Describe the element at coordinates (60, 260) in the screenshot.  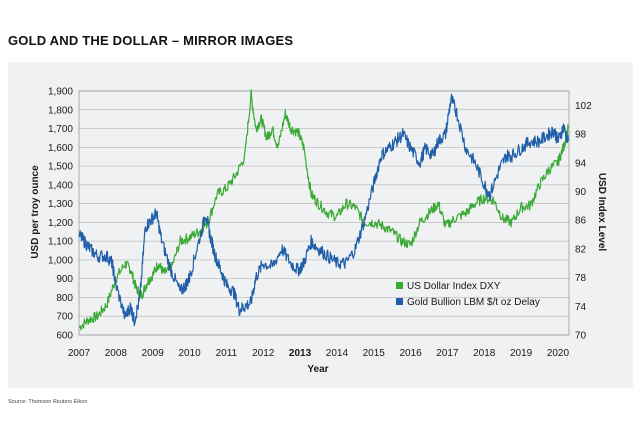
I see `y-tick-label-left: 1,000` at that location.